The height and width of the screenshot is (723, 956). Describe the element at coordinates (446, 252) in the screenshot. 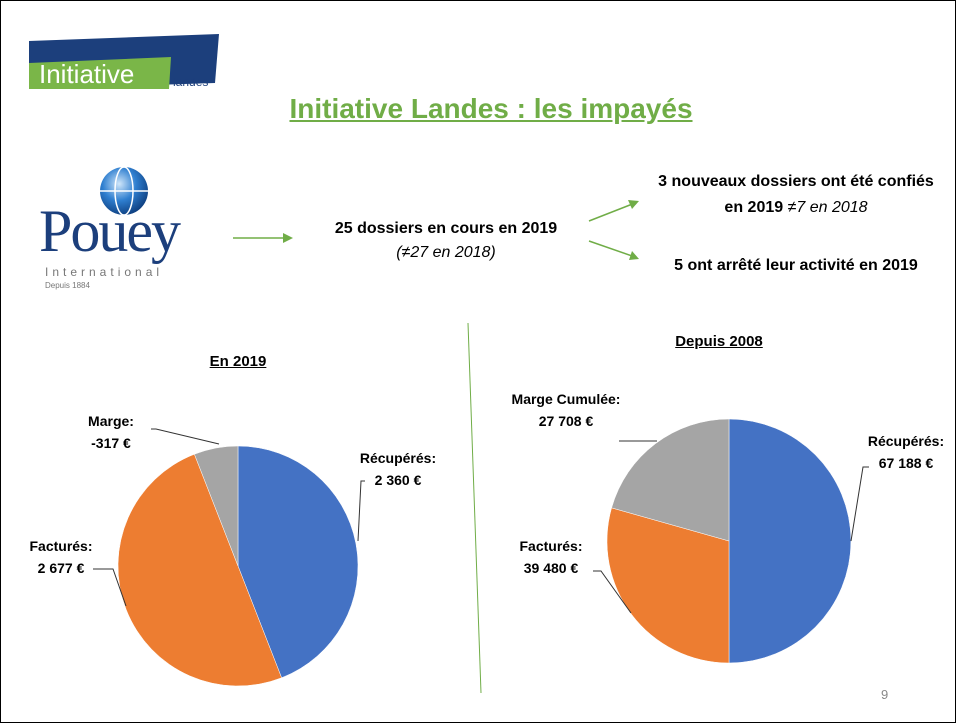

I see `flow-center-note: (≠27 en 2018)` at that location.